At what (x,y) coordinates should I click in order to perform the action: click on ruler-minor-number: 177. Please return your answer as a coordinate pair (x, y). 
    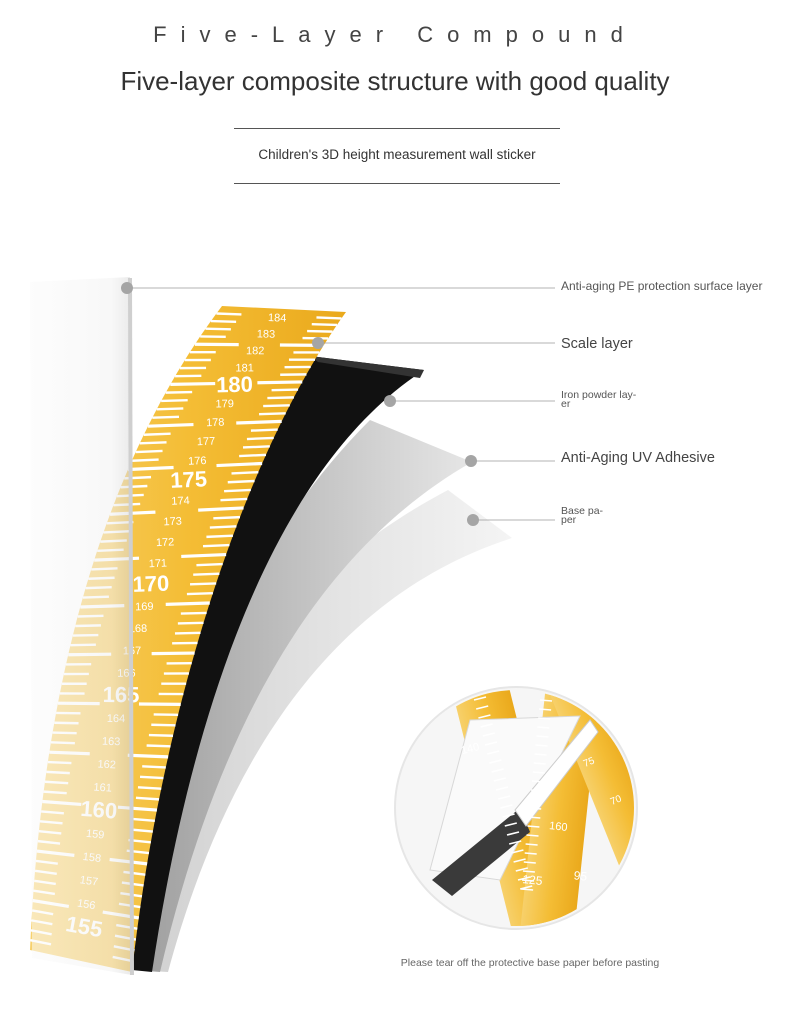
    Looking at the image, I should click on (206, 442).